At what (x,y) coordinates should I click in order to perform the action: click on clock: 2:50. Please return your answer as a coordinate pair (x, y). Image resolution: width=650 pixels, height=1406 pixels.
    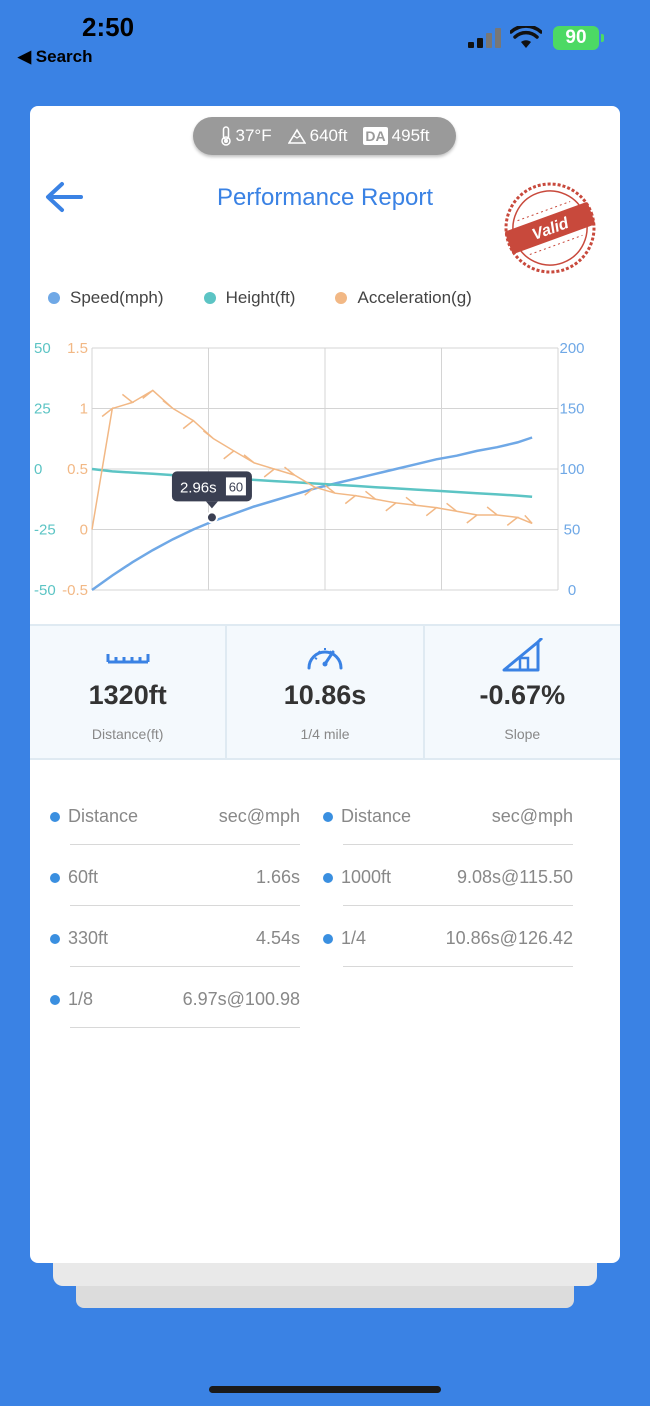
    Looking at the image, I should click on (108, 27).